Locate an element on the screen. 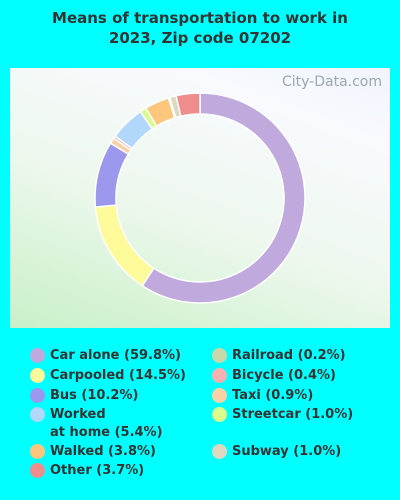 The width and height of the screenshot is (400, 500). legend-item: Taxi (0.9%) is located at coordinates (262, 396).